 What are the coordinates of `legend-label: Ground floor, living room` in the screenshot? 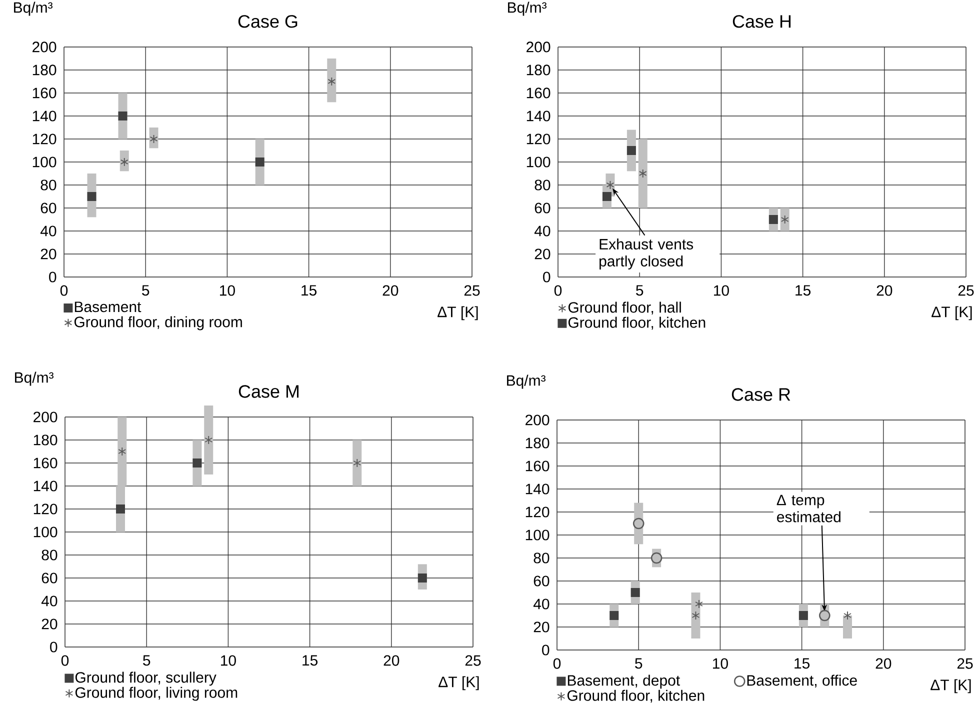 It's located at (156, 693).